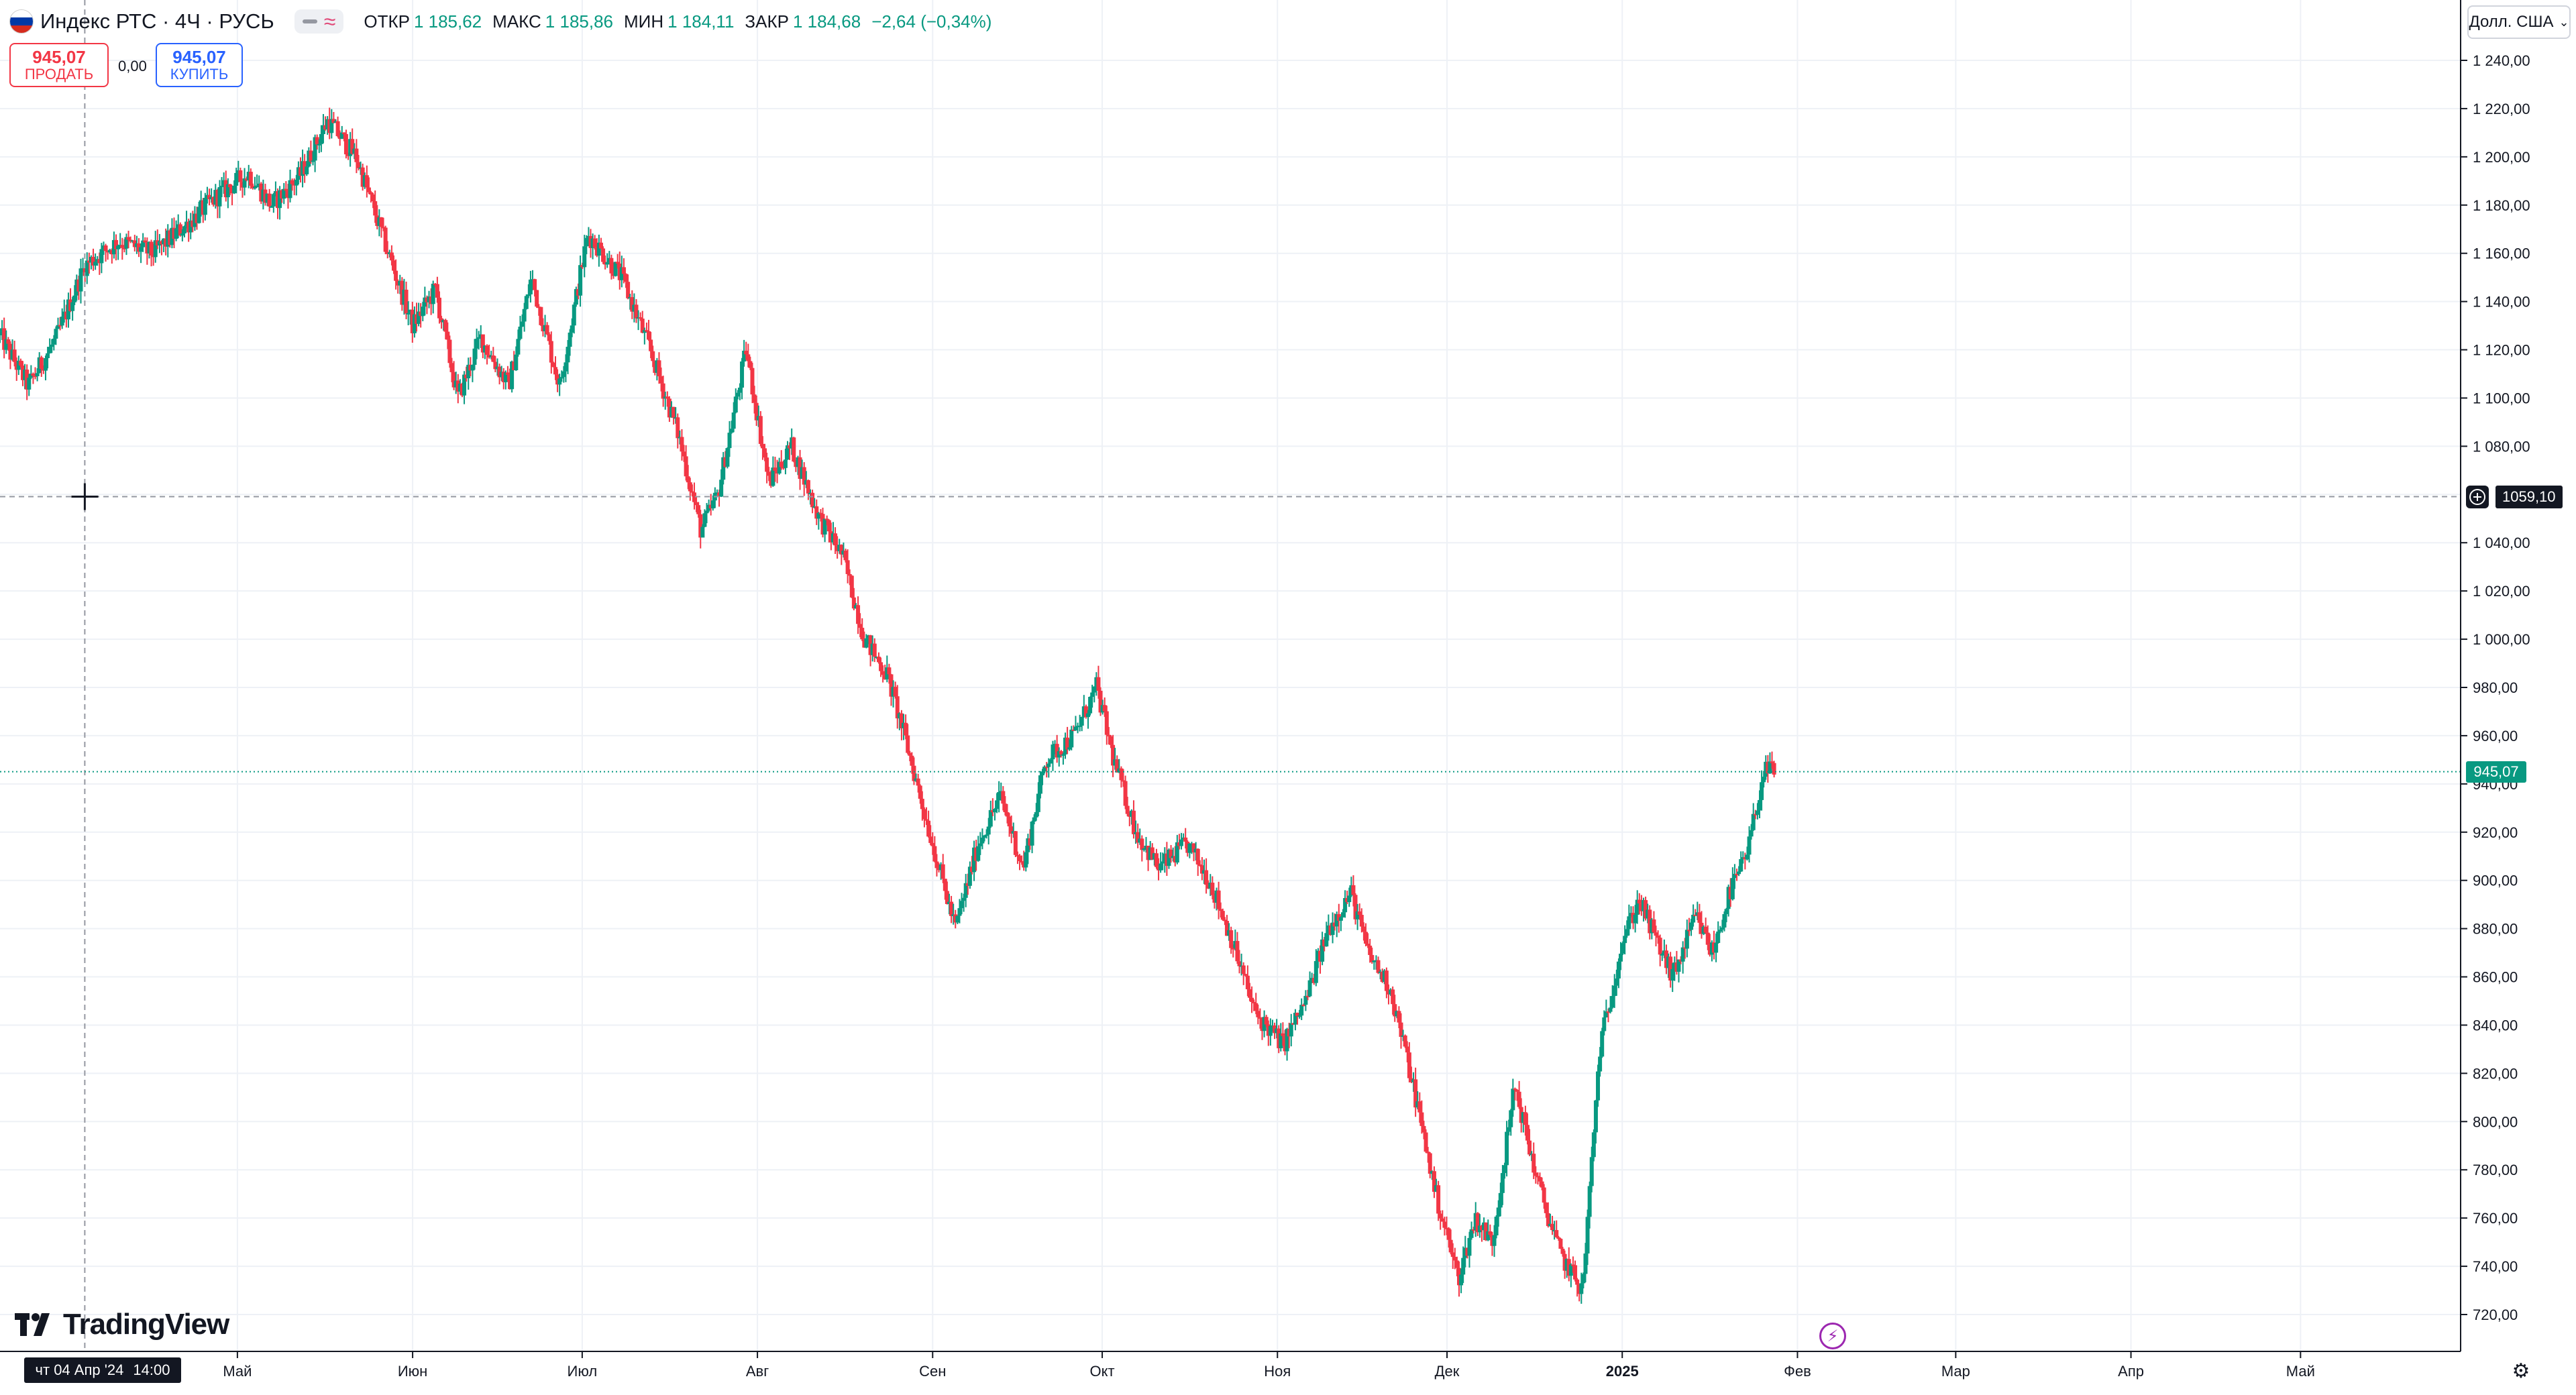 The width and height of the screenshot is (2576, 1395). I want to click on time-axis: Май Июн Июл Авг Сен Окт Ноя Дек 2025 Фев Мар Апр Май, so click(1269, 1365).